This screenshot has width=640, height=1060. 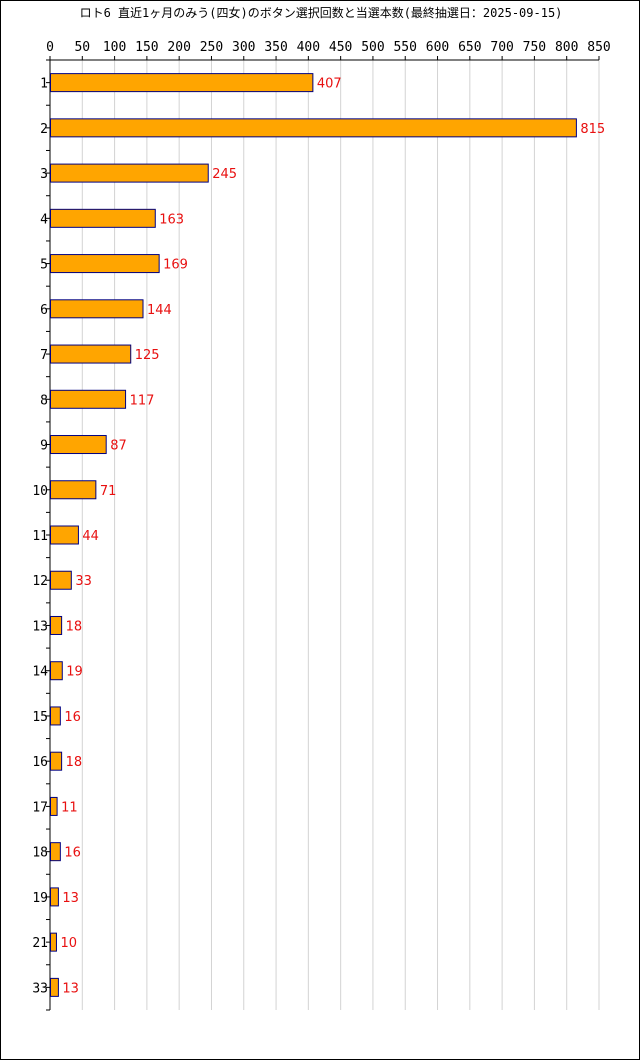 I want to click on data-label: 163, so click(x=171, y=219).